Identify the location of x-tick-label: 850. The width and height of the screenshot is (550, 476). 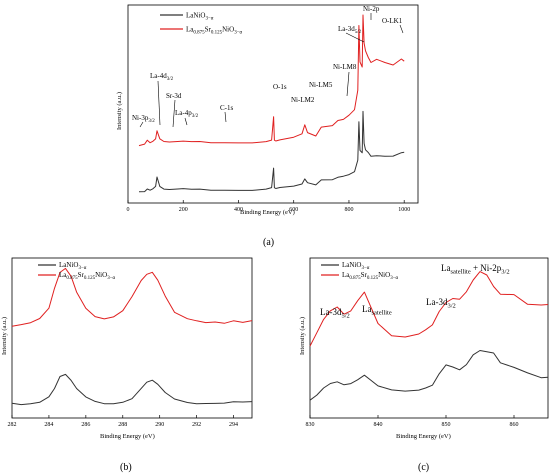
(446, 425).